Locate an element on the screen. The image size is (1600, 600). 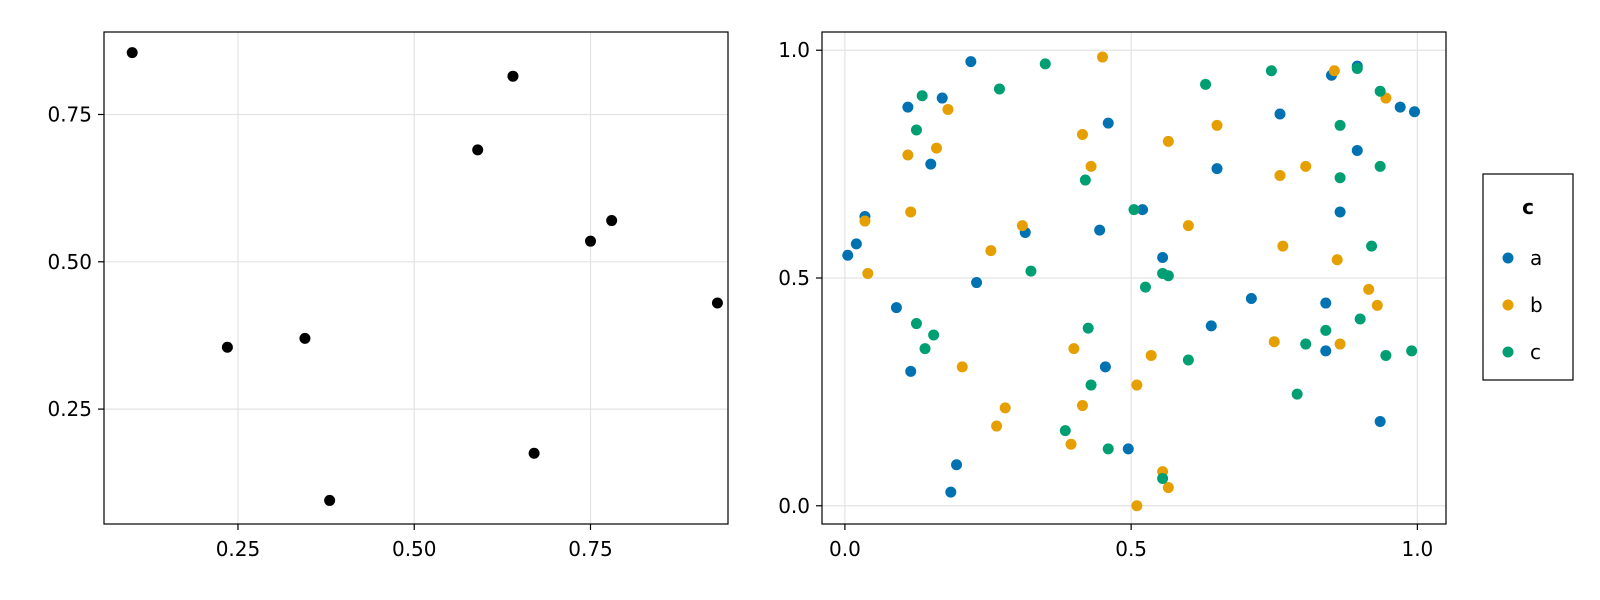
legend-title: c is located at coordinates (1528, 207).